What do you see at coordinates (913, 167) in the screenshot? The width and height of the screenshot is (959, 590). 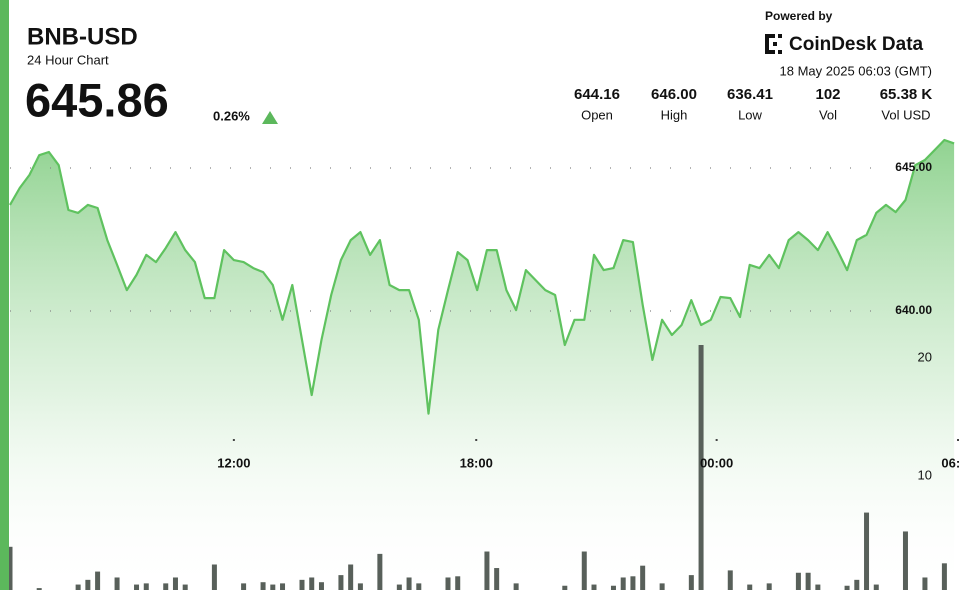 I see `y-tick-label: 645.00` at bounding box center [913, 167].